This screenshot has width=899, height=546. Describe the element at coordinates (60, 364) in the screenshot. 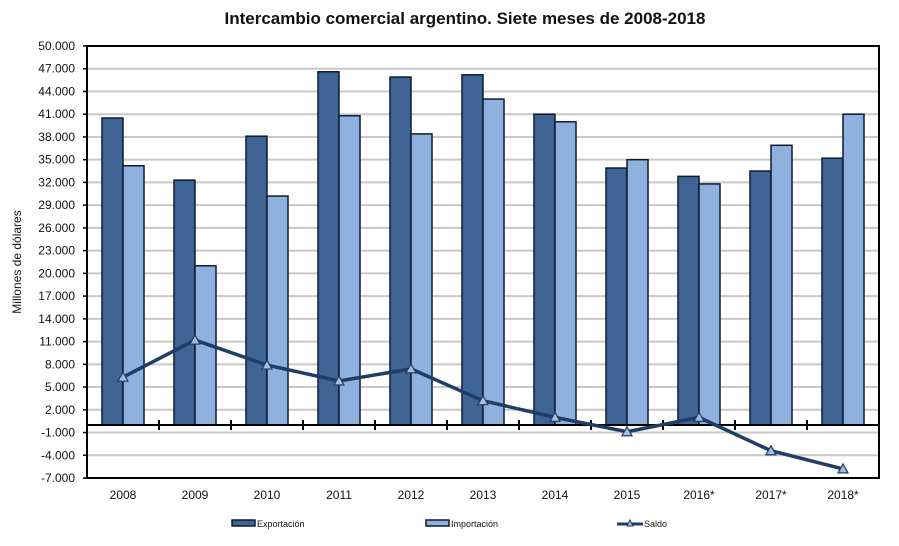

I see `y-tick-label: 8.000` at that location.